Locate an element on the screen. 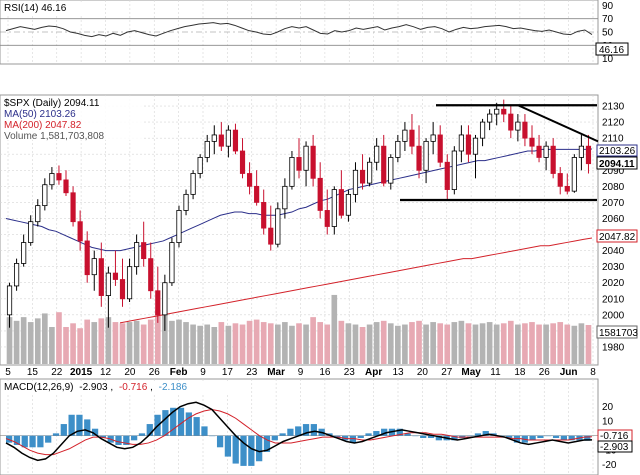  macd-signal-value: -0.716 is located at coordinates (133, 387).